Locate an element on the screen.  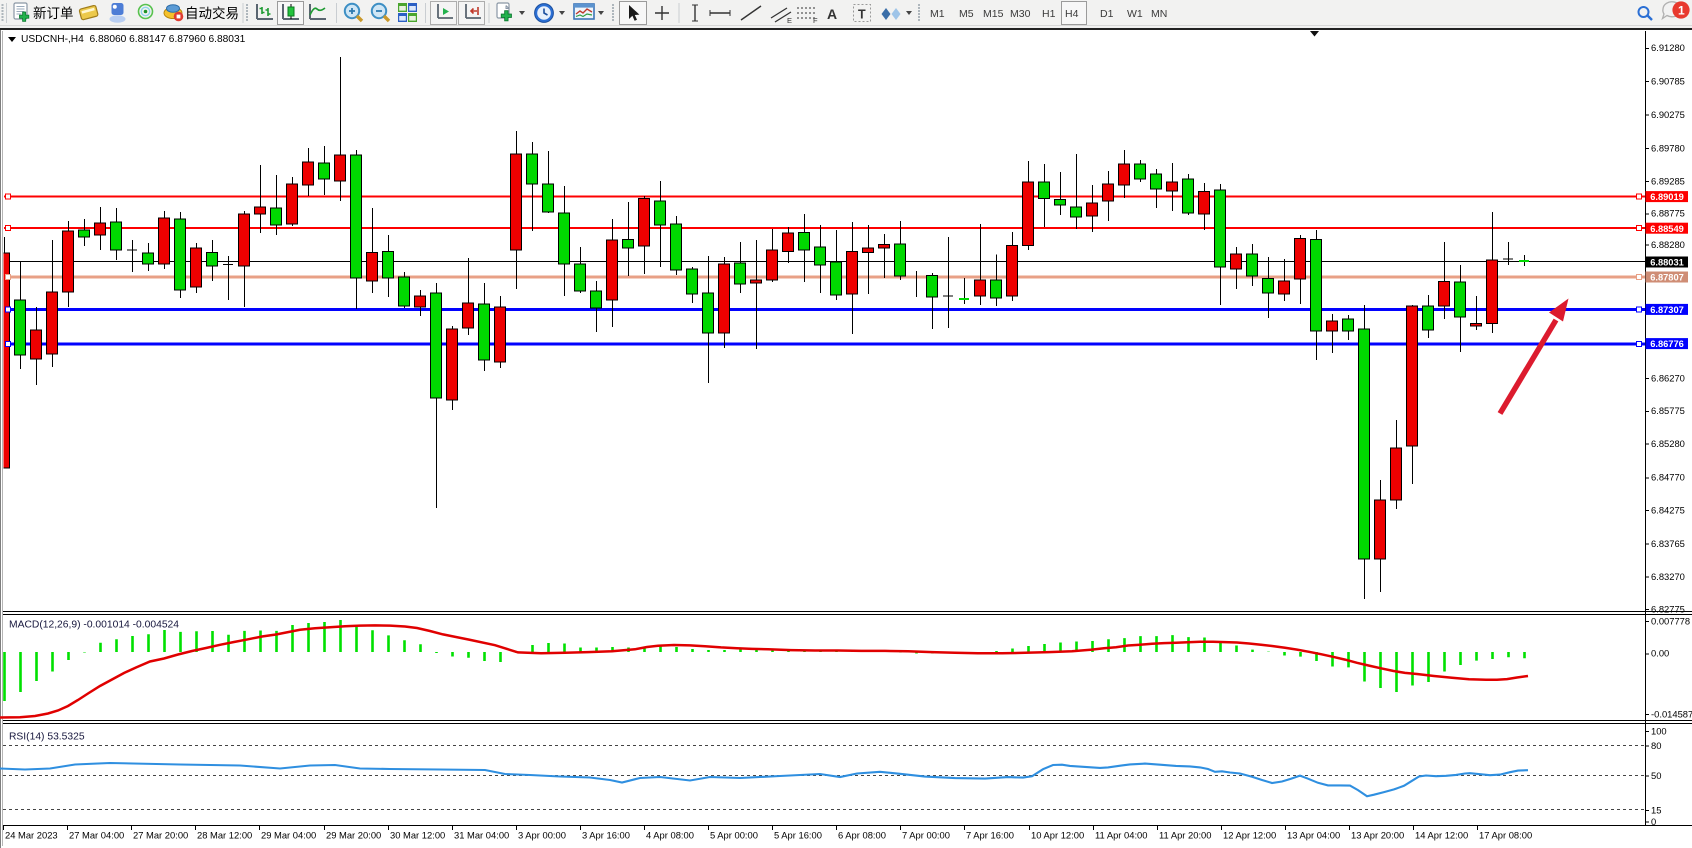
svg-text: 11 Apr 04:00 is located at coordinates (1121, 835).